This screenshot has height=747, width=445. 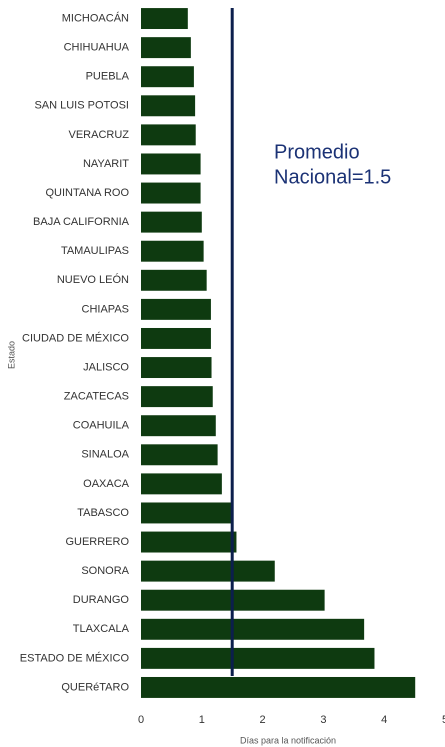 I want to click on y-tick-label: BAJA CALIFORNIA, so click(x=81, y=222).